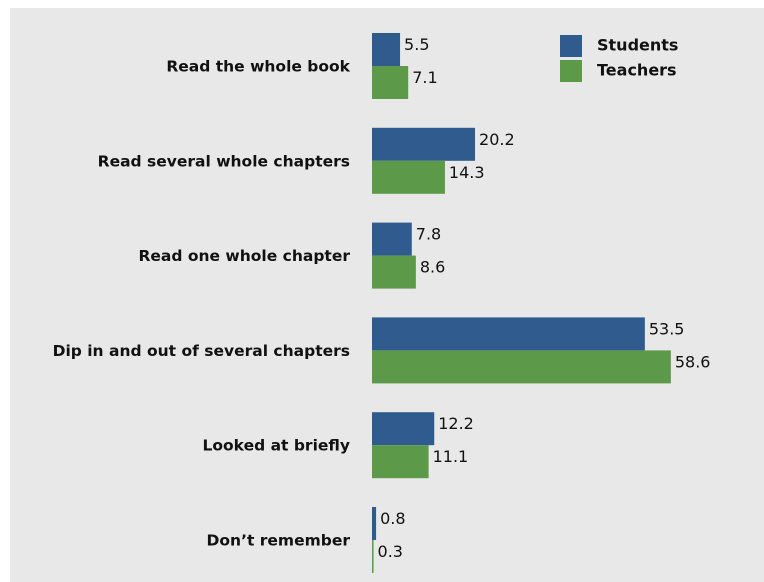 This screenshot has height=582, width=764. Describe the element at coordinates (637, 45) in the screenshot. I see `legend-label: Students` at that location.